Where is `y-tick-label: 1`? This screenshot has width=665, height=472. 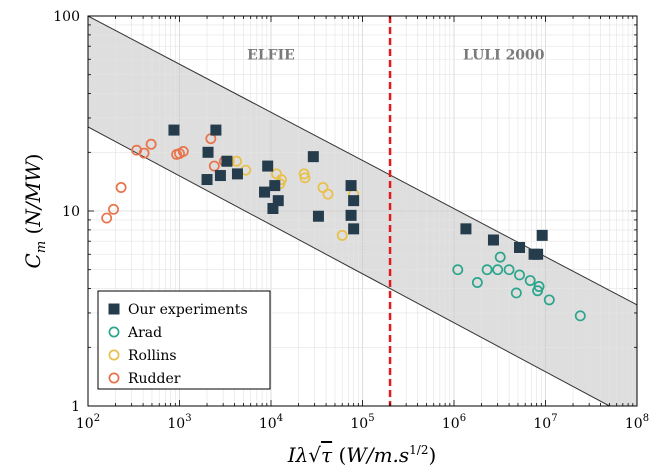 y-tick-label: 1 is located at coordinates (75, 407).